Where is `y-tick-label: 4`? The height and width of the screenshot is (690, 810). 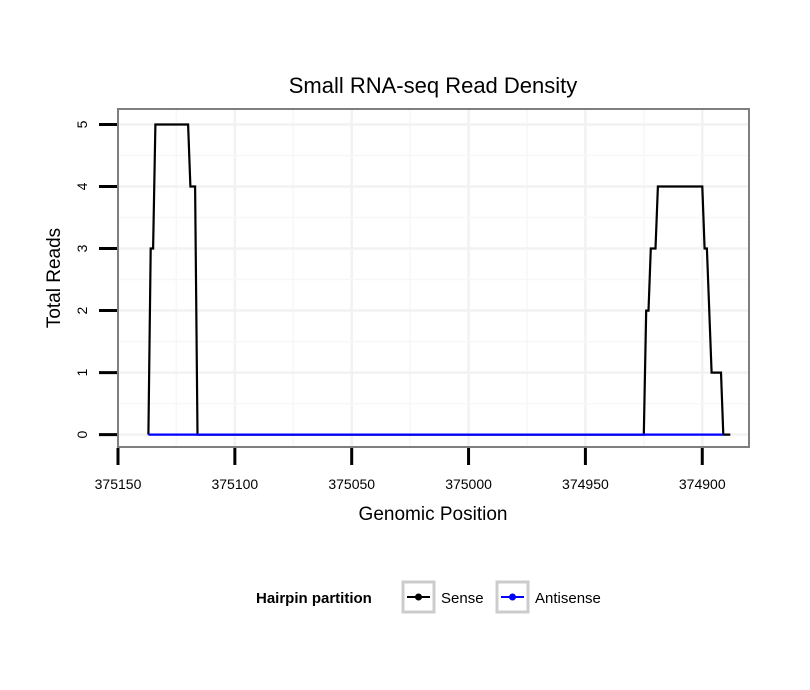 y-tick-label: 4 is located at coordinates (82, 186).